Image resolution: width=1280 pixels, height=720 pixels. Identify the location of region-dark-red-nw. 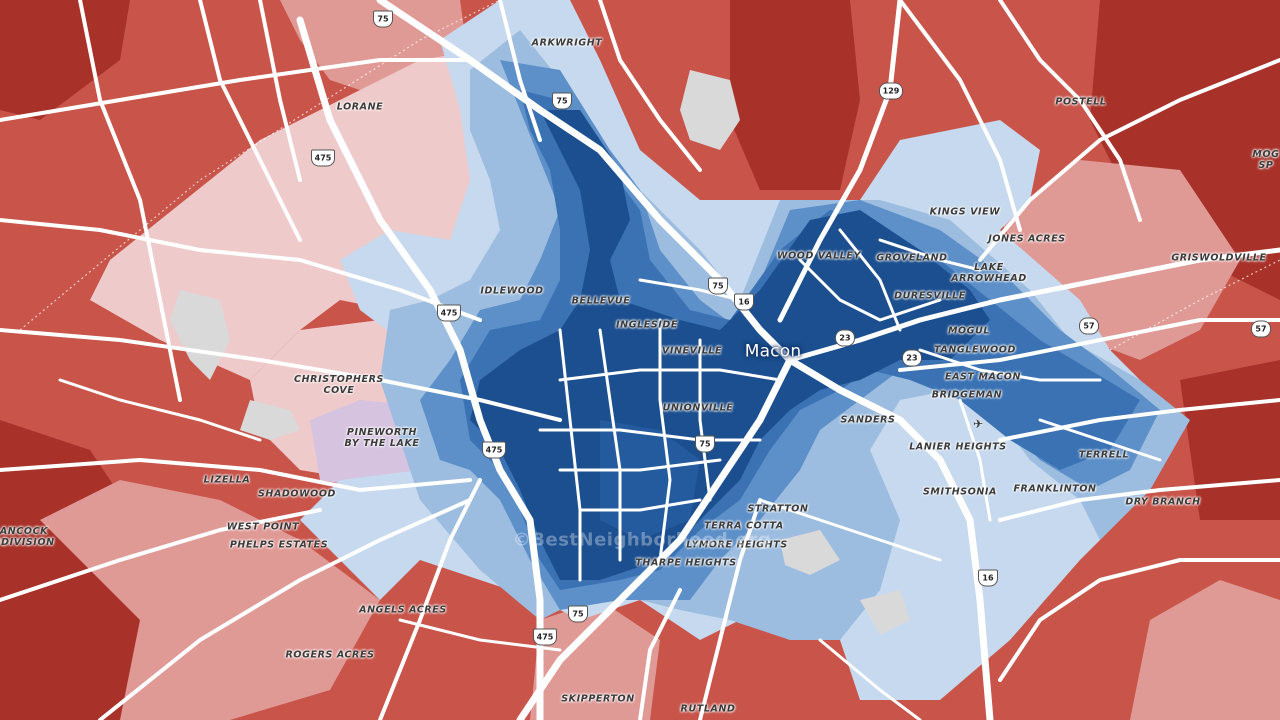
(65, 60).